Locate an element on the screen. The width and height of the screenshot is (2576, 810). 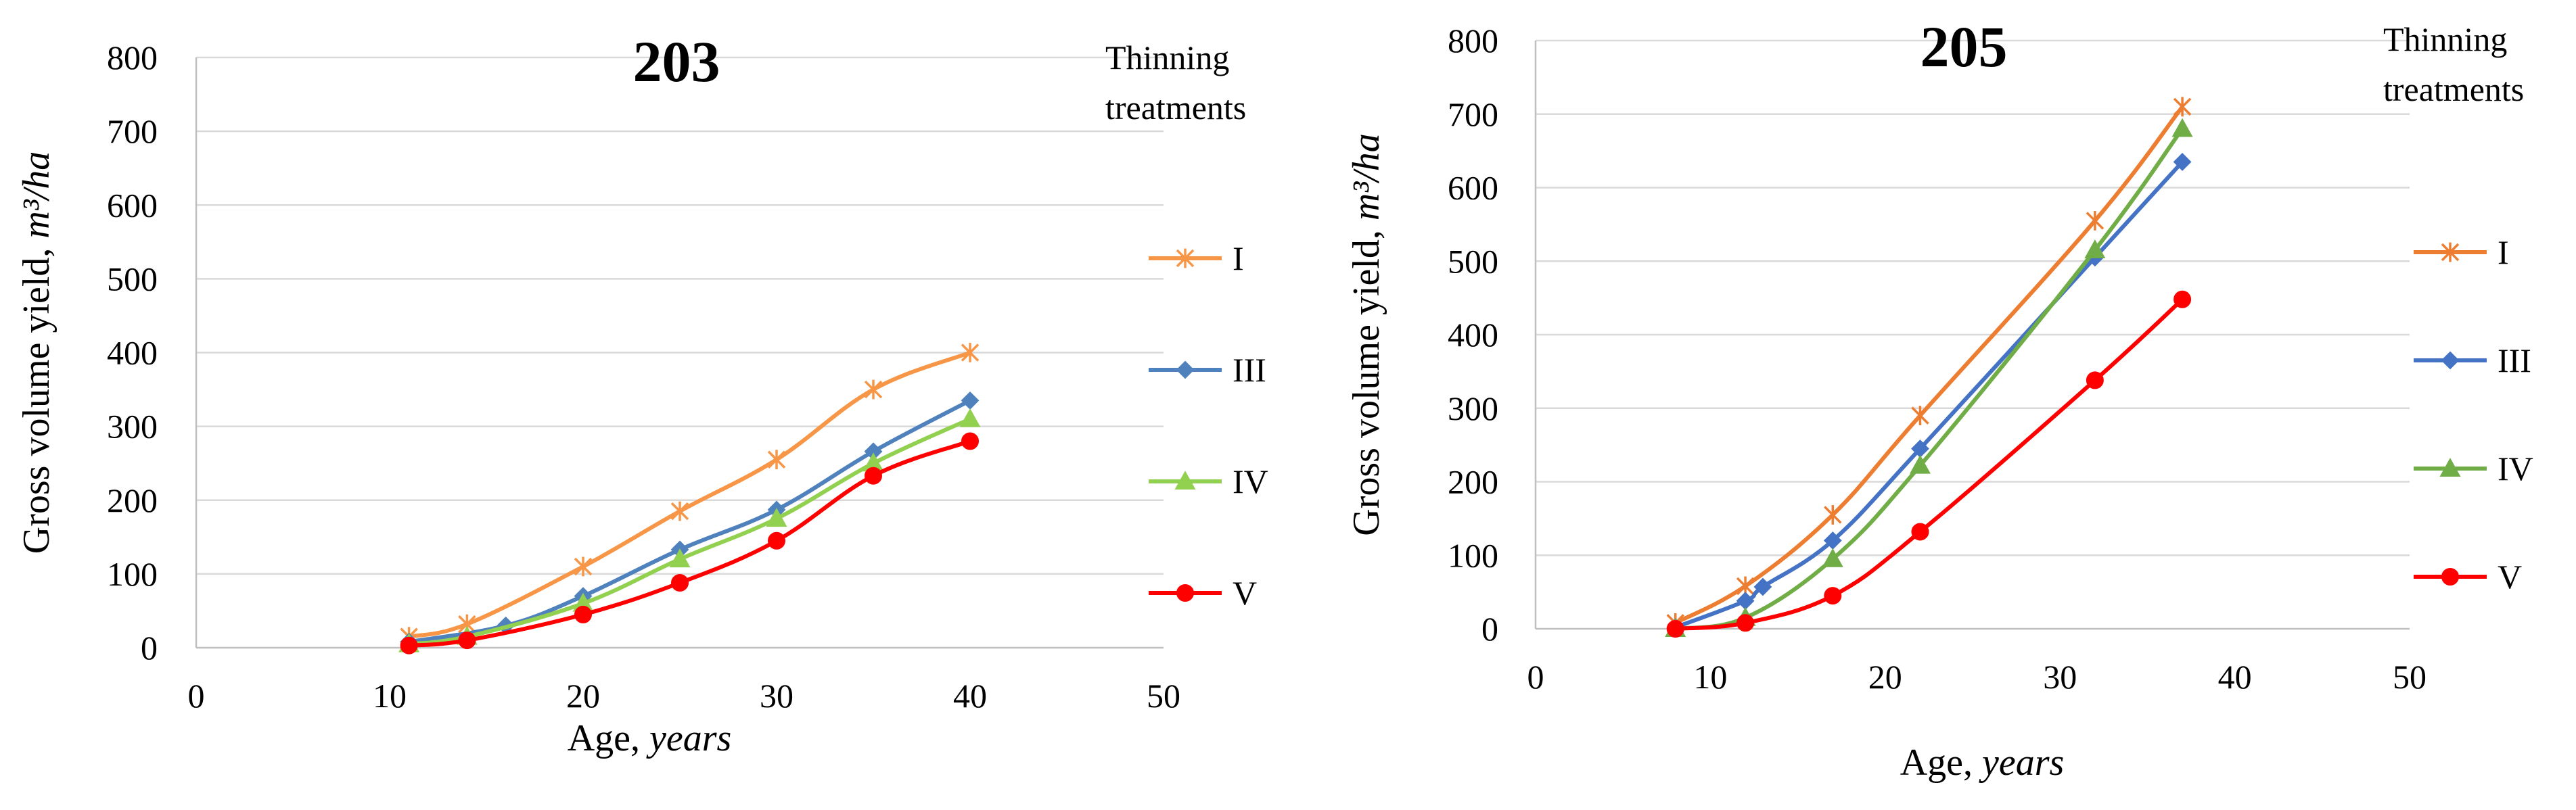
series-line-I is located at coordinates (1929, 364).